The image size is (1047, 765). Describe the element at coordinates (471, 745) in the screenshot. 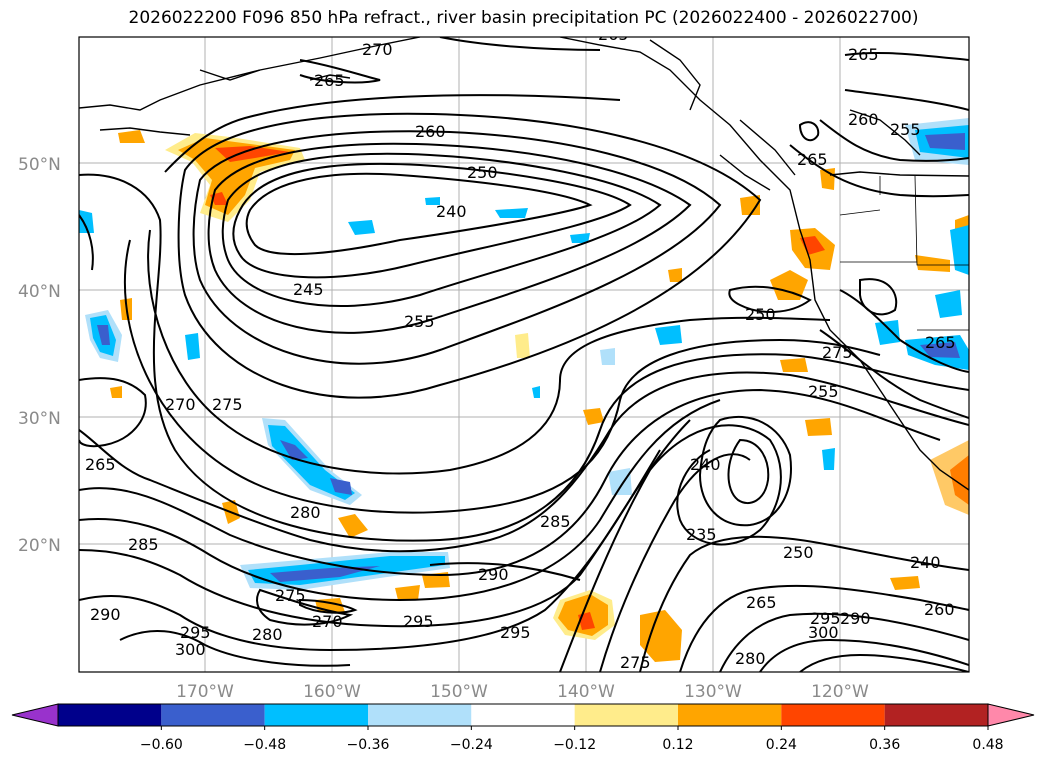

I see `colorbar-tick-label: −0.24` at that location.